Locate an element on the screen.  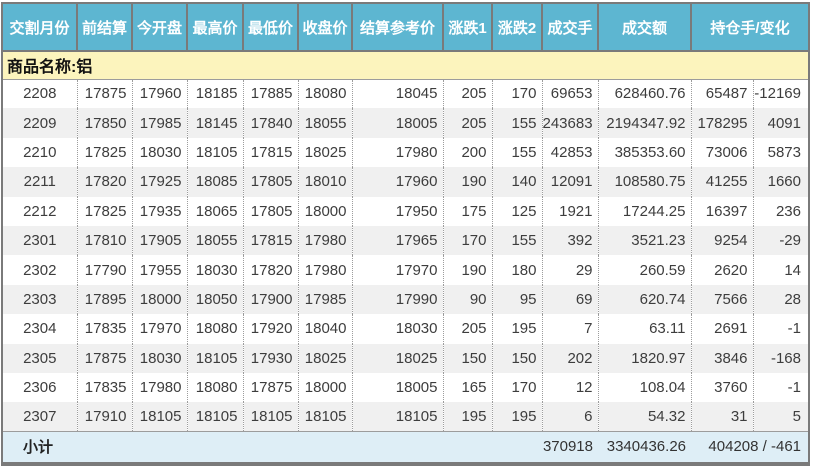
cell-change1: 165 is located at coordinates (468, 387).